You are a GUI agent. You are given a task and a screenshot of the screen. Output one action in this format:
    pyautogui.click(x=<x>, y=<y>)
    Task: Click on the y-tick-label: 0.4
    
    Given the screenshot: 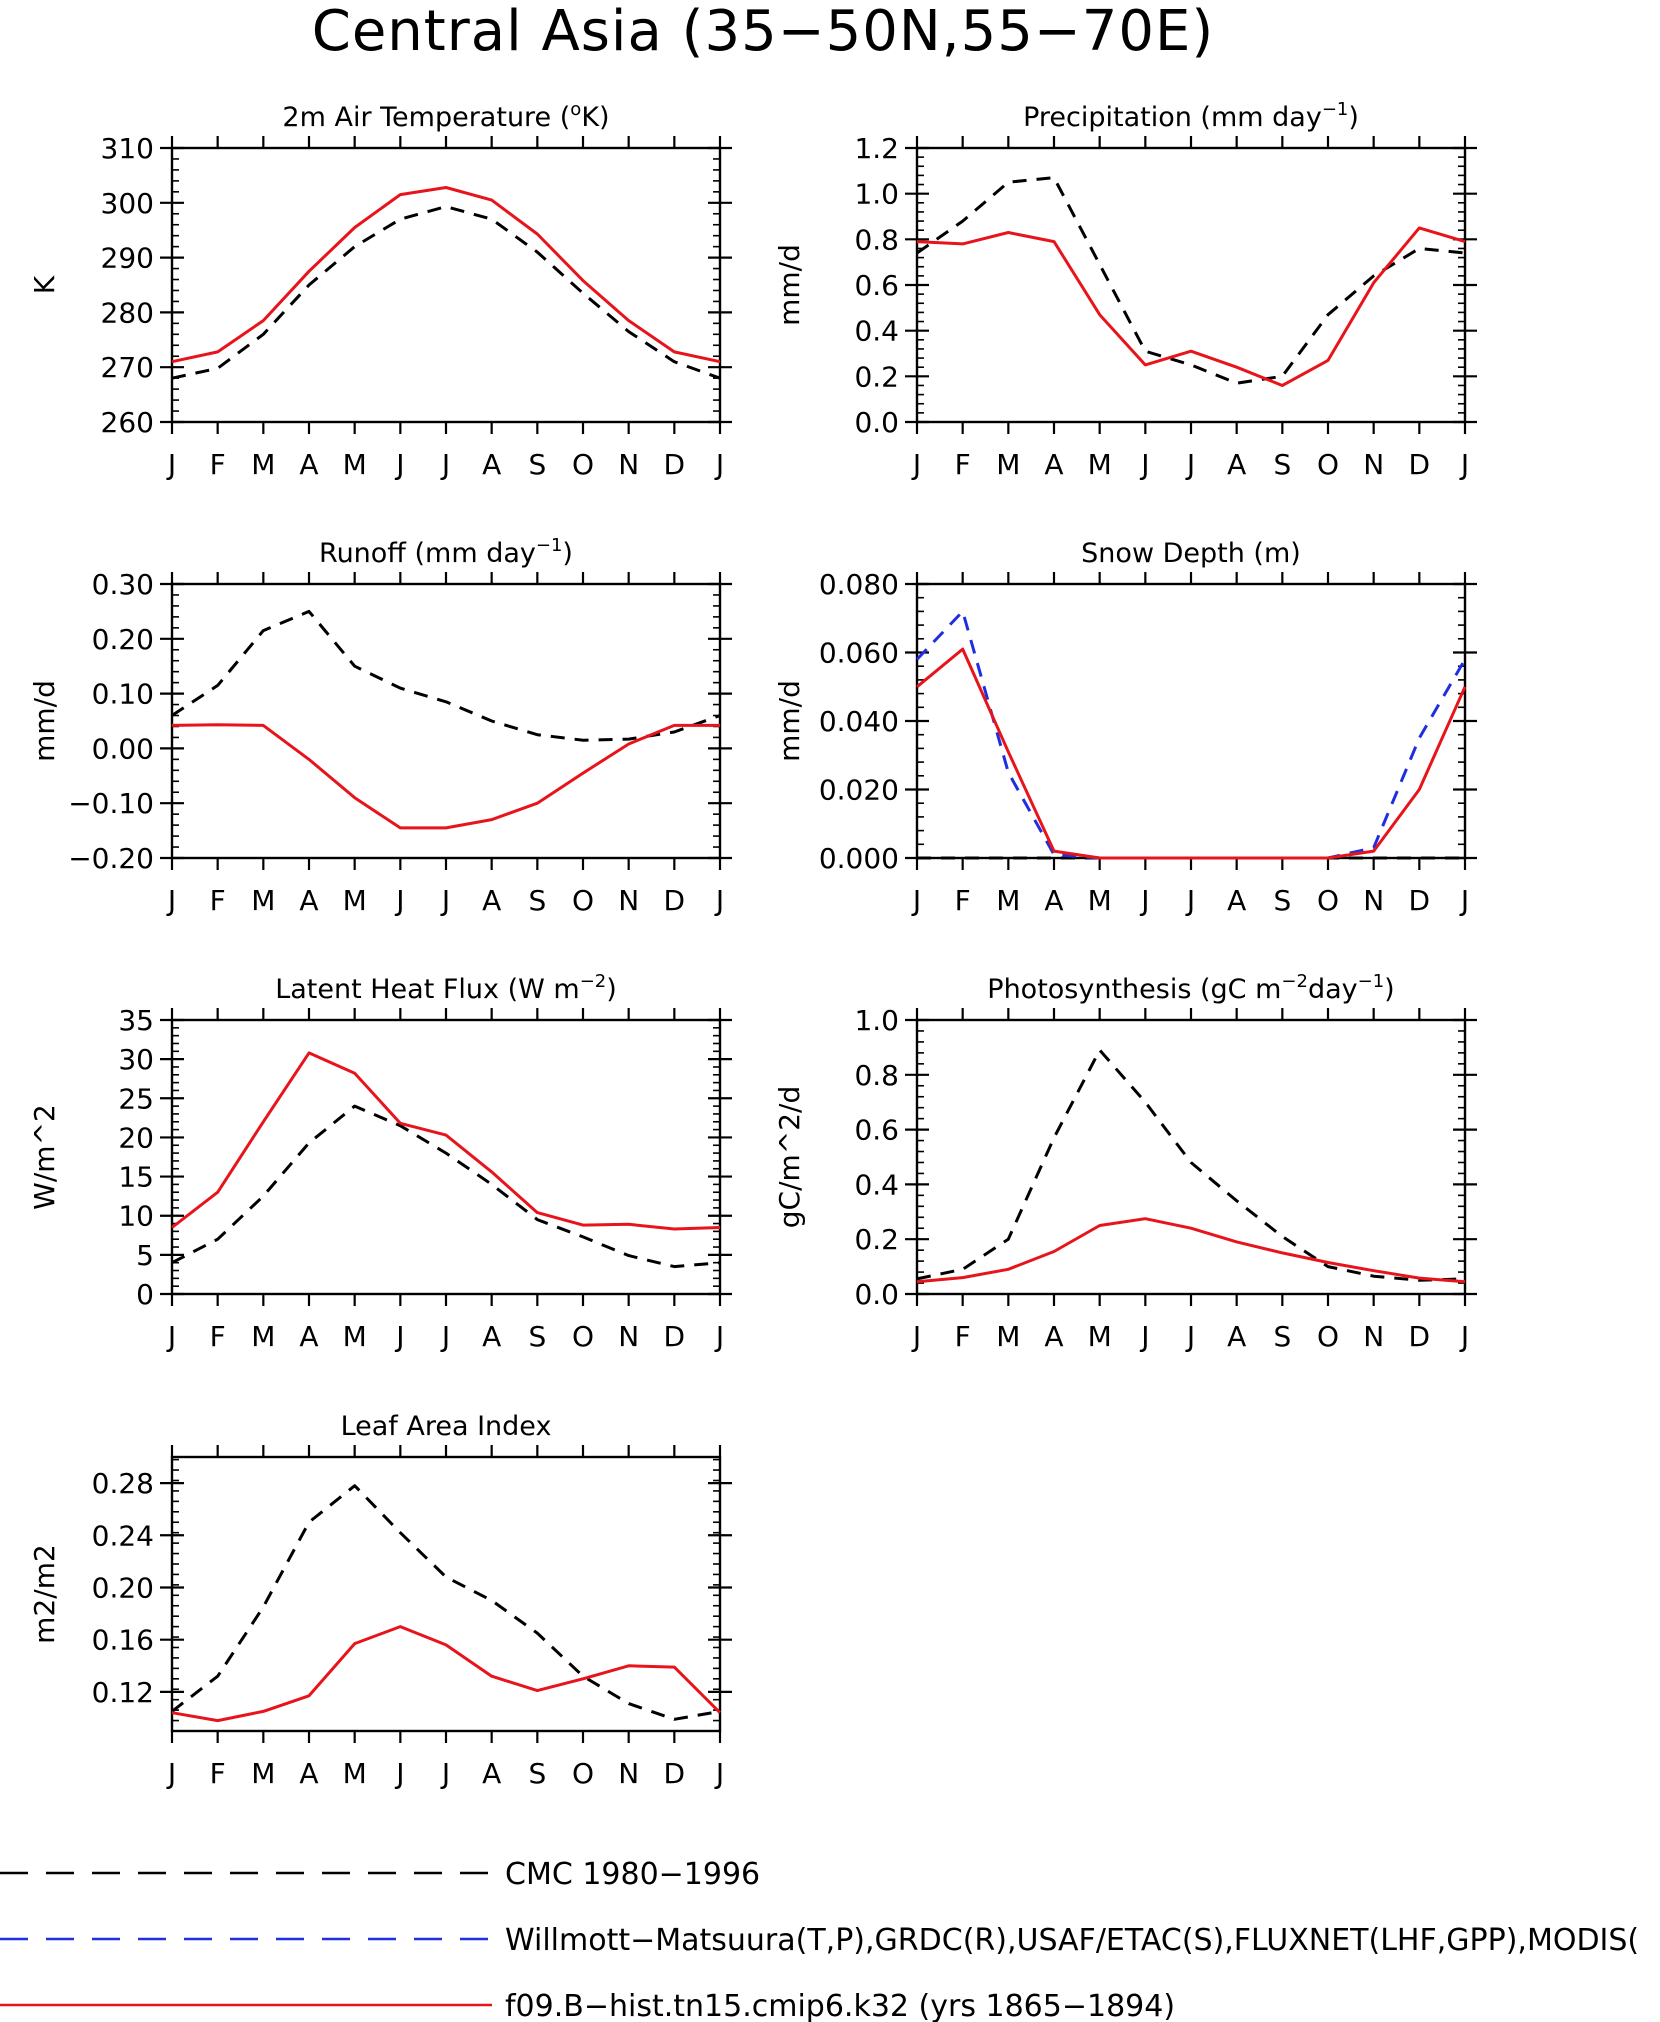 What is the action you would take?
    pyautogui.click(x=876, y=1184)
    